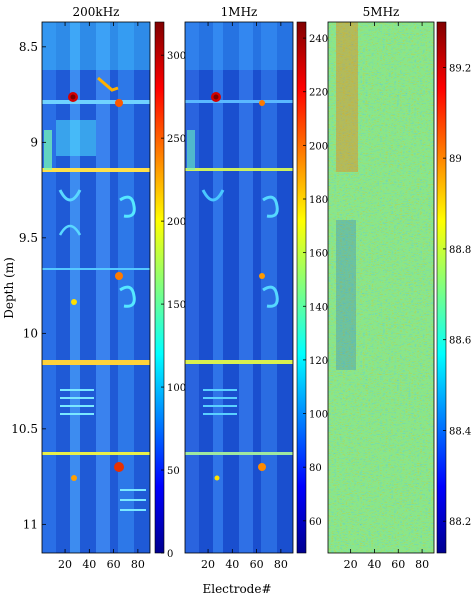  I want to click on y-tick-label: 9.5, so click(28, 238).